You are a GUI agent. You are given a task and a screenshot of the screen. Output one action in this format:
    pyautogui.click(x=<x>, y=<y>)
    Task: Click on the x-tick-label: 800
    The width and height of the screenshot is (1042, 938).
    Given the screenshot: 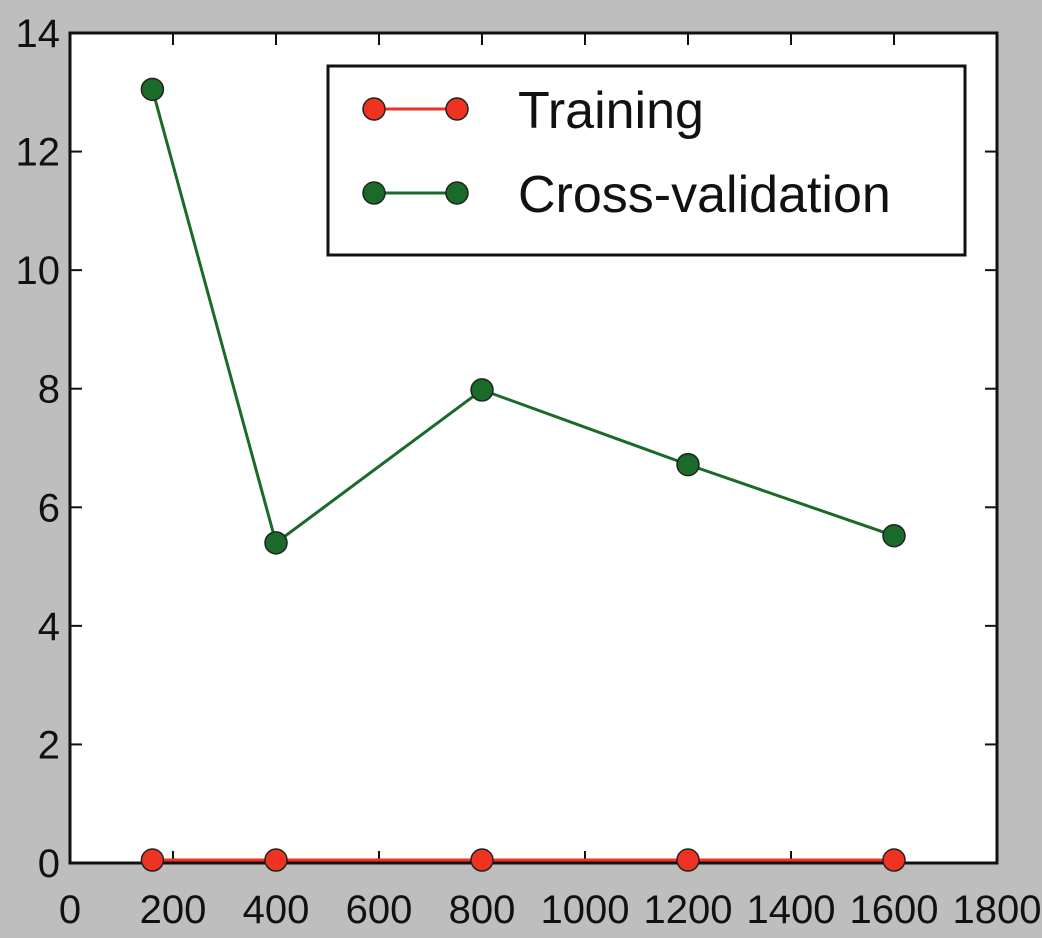 What is the action you would take?
    pyautogui.click(x=482, y=910)
    